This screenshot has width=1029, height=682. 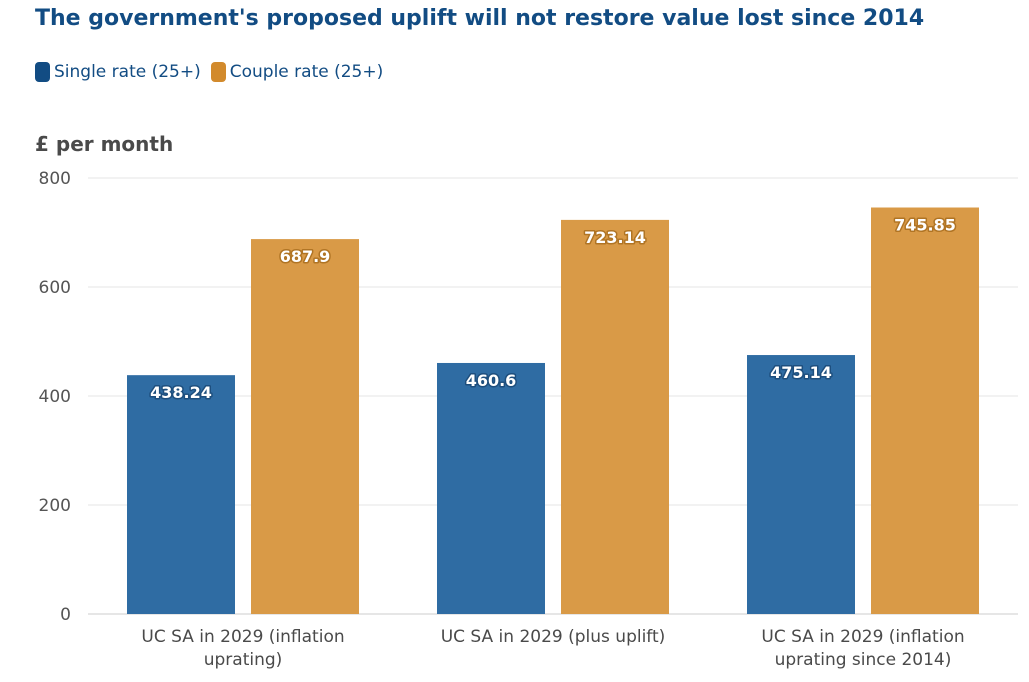 What do you see at coordinates (925, 225) in the screenshot?
I see `data-label: 745.85` at bounding box center [925, 225].